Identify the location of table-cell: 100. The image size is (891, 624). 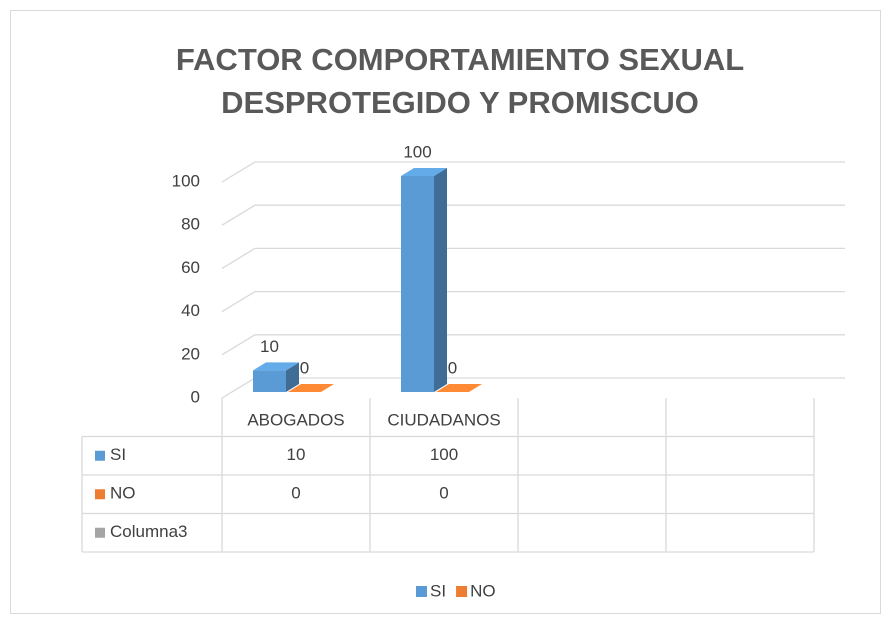
(444, 454).